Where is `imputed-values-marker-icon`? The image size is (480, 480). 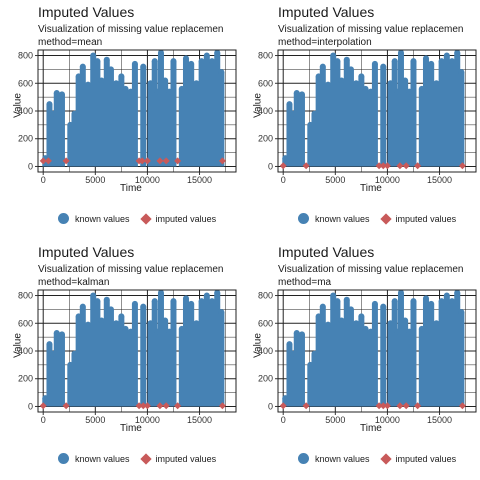 imputed-values-marker-icon is located at coordinates (145, 218).